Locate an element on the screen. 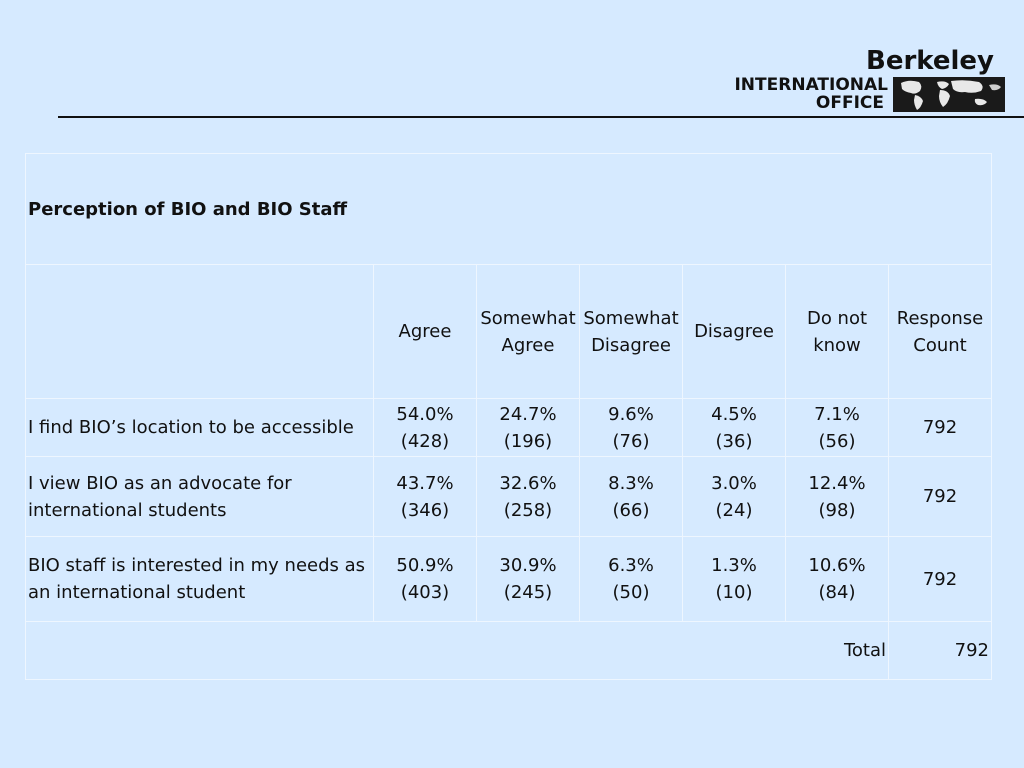 Image resolution: width=1024 pixels, height=768 pixels. cell-do-not-know: 12.4% (98) is located at coordinates (837, 496).